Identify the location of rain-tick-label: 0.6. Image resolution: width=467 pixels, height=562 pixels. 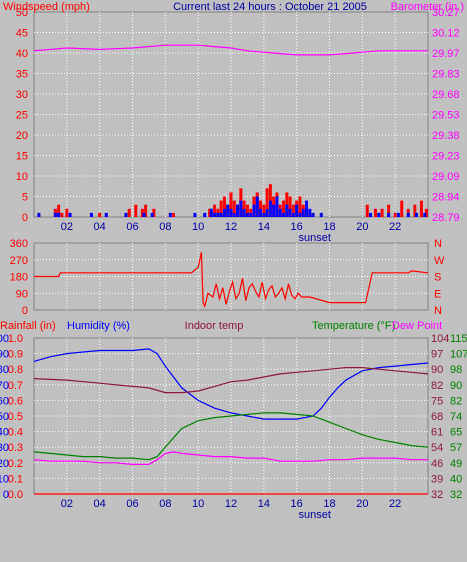
(15, 401).